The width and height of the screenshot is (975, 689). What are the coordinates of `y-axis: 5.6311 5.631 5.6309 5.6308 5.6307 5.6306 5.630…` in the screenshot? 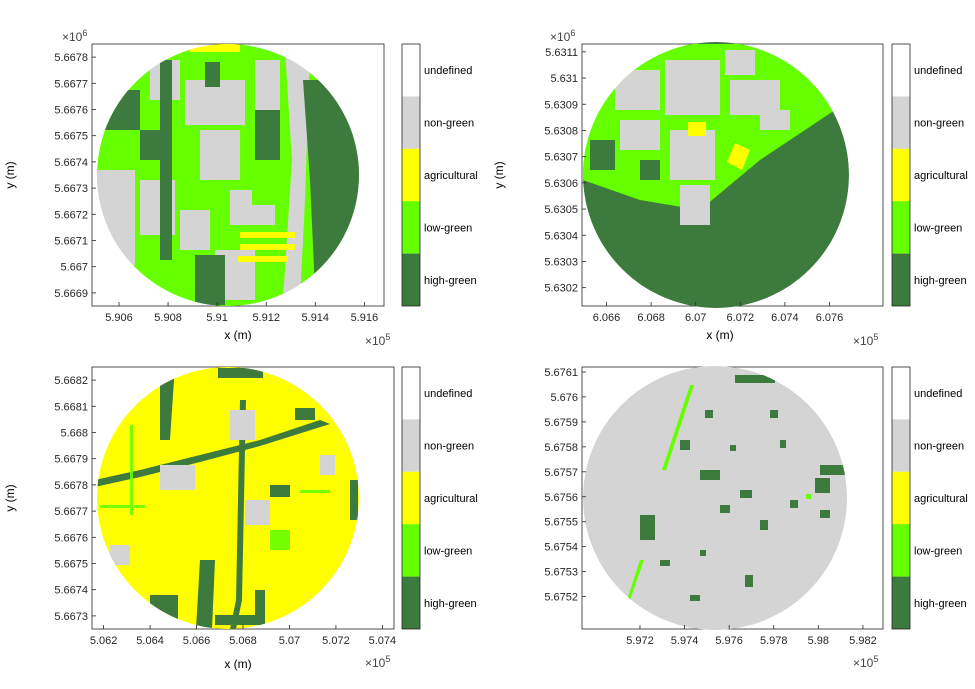 It's located at (565, 171).